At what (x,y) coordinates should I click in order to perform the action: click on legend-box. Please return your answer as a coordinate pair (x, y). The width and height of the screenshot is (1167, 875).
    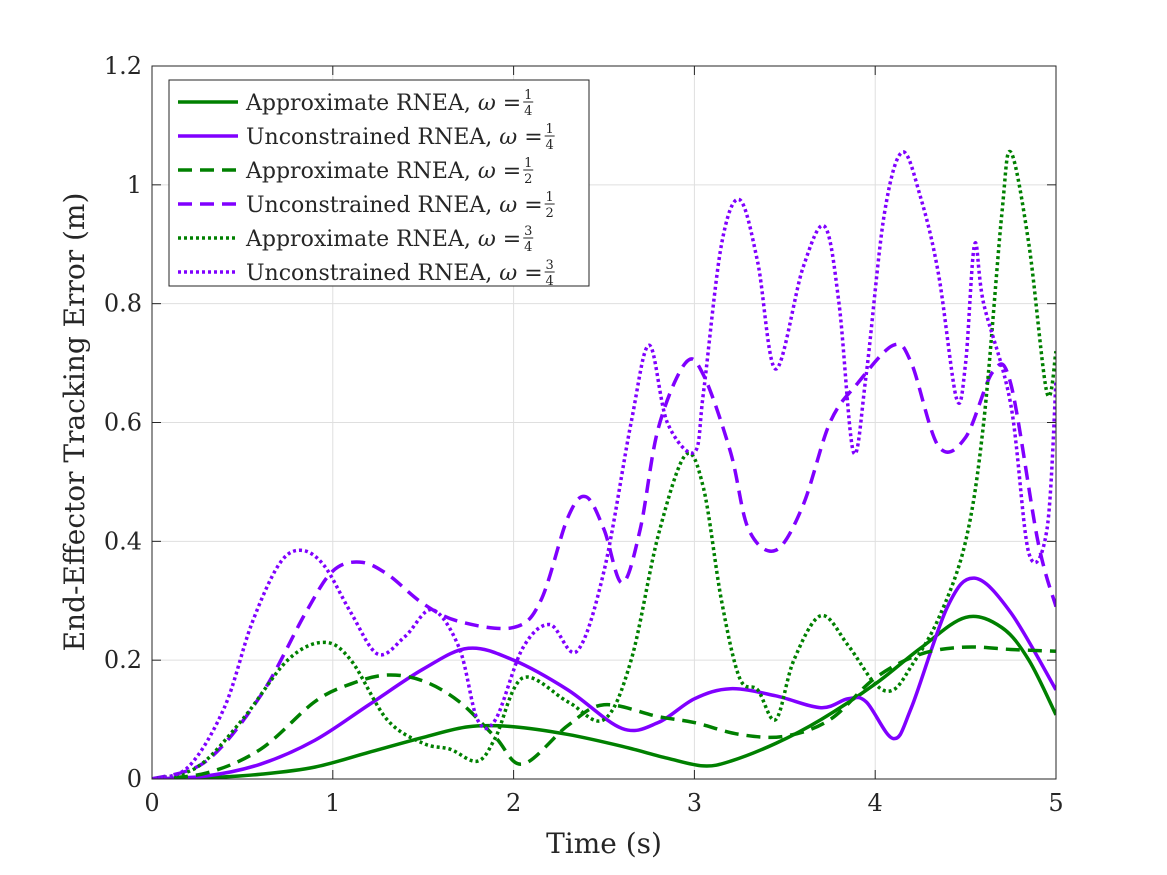
    Looking at the image, I should click on (379, 183).